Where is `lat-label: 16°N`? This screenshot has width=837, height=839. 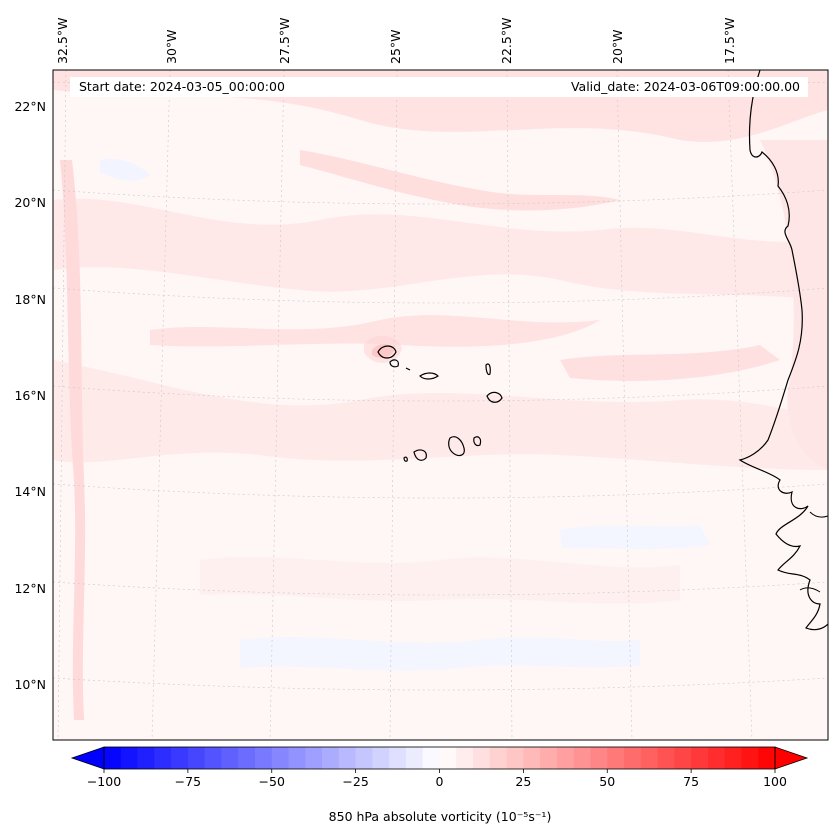
lat-label: 16°N is located at coordinates (30, 395).